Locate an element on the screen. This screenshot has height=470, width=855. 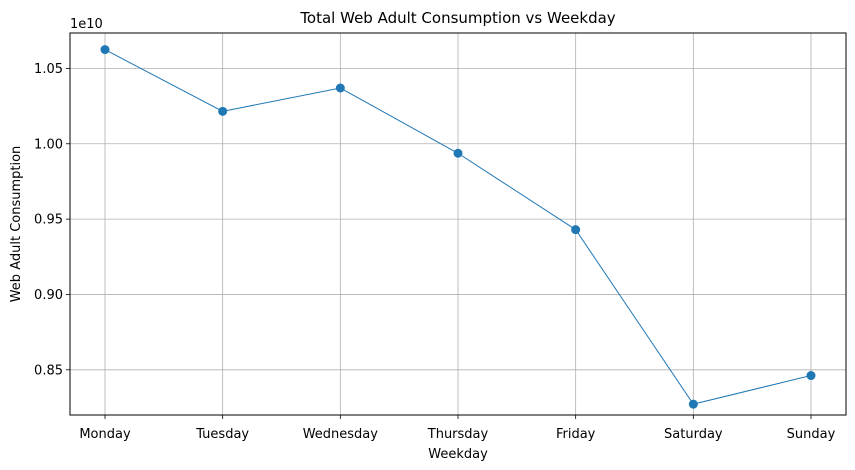
x-tick-label: Sunday is located at coordinates (811, 434).